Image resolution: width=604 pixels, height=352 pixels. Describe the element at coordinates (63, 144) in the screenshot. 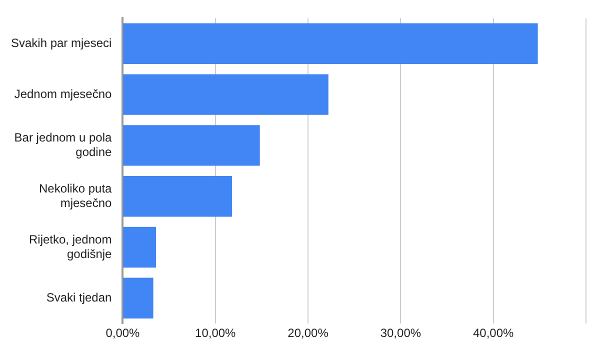

I see `y-tick-label: Bar jednom u pola godine` at that location.